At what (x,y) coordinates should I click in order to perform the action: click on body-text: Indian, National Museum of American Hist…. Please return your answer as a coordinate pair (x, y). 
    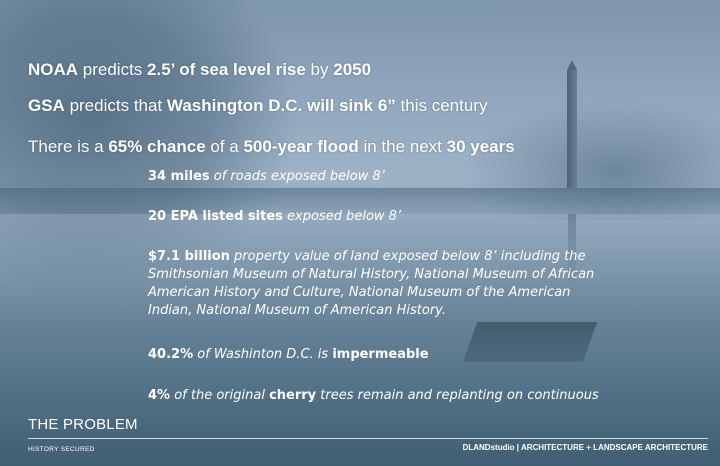
    Looking at the image, I should click on (297, 310).